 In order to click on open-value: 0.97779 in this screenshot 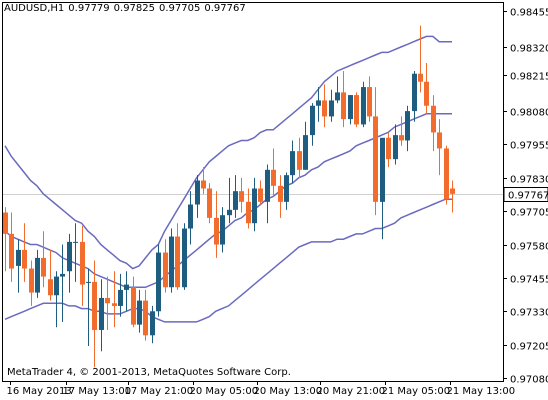, I will do `click(89, 8)`.